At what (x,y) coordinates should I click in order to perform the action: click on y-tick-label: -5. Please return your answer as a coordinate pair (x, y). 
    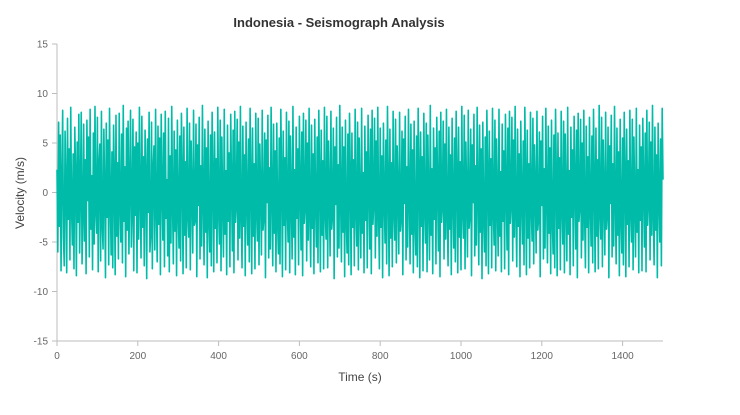
    Looking at the image, I should click on (43, 243).